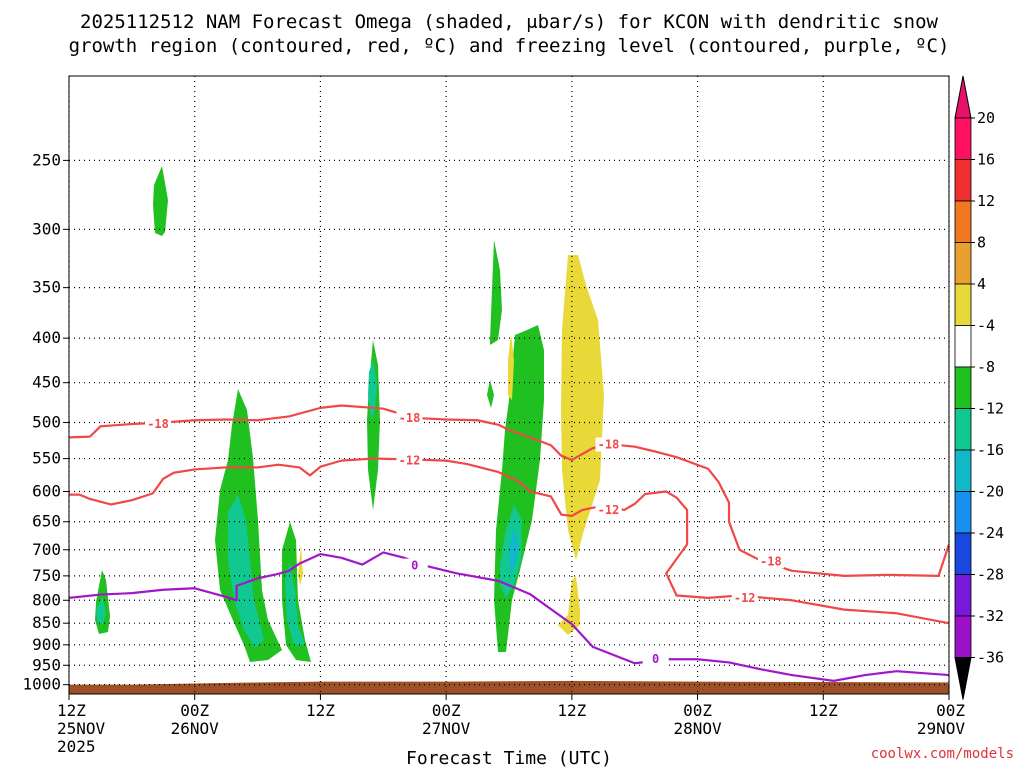 This screenshot has width=1024, height=768. What do you see at coordinates (979, 387) in the screenshot?
I see `colorbar: 20 16 12 8 4 -4 -8 -12 -16 -20 -24 -28 -32 -36` at bounding box center [979, 387].